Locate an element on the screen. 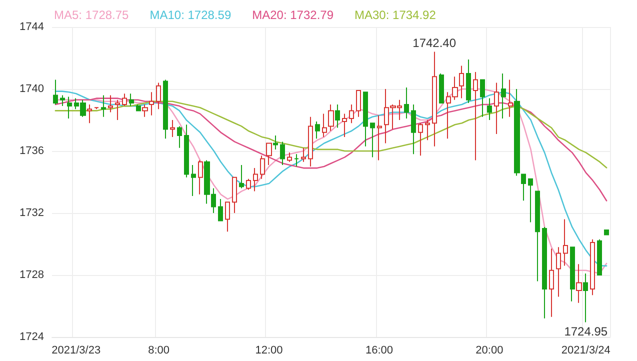 The image size is (637, 361). y-tick-label: 1736 is located at coordinates (32, 151).